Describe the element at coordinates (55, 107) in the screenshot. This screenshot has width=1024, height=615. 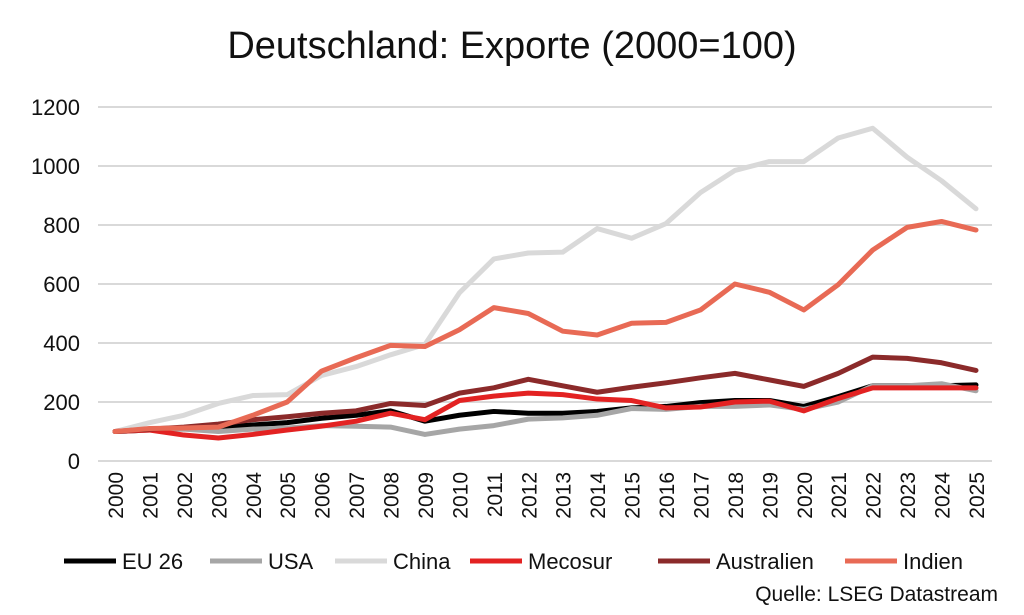
I see `y-tick-label: 1200` at that location.